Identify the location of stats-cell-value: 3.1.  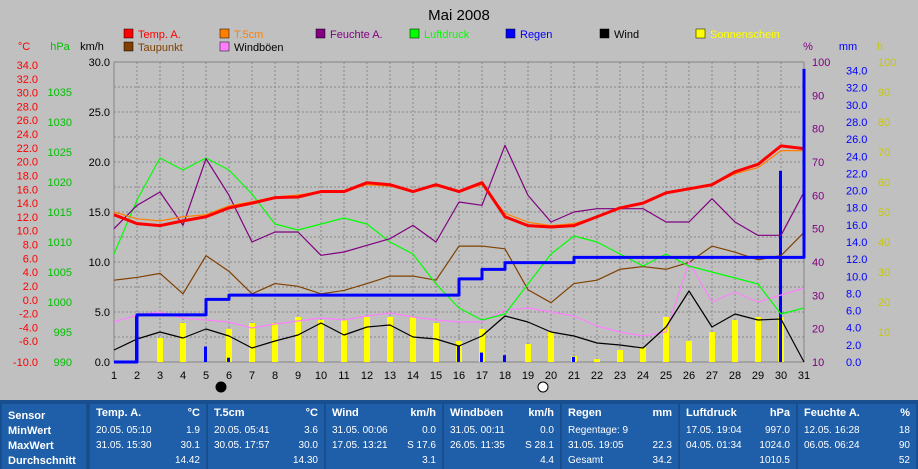
(429, 460).